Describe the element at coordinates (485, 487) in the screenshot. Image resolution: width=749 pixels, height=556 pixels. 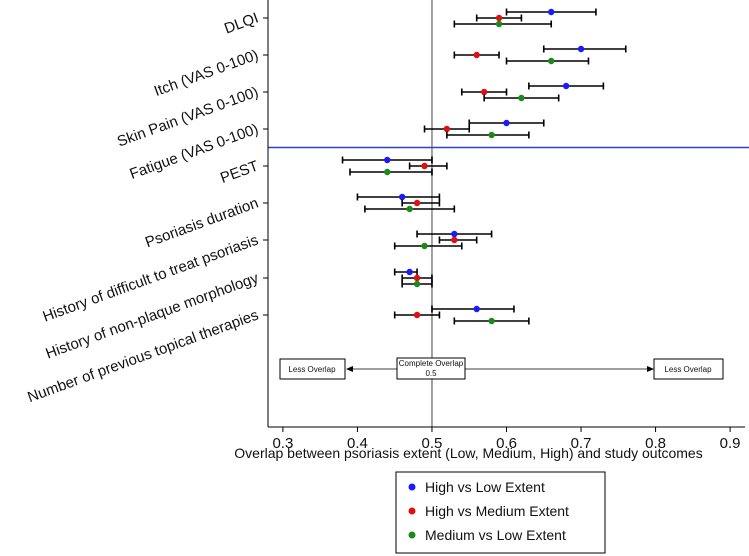
I see `legend-label: High vs Low Extent` at that location.